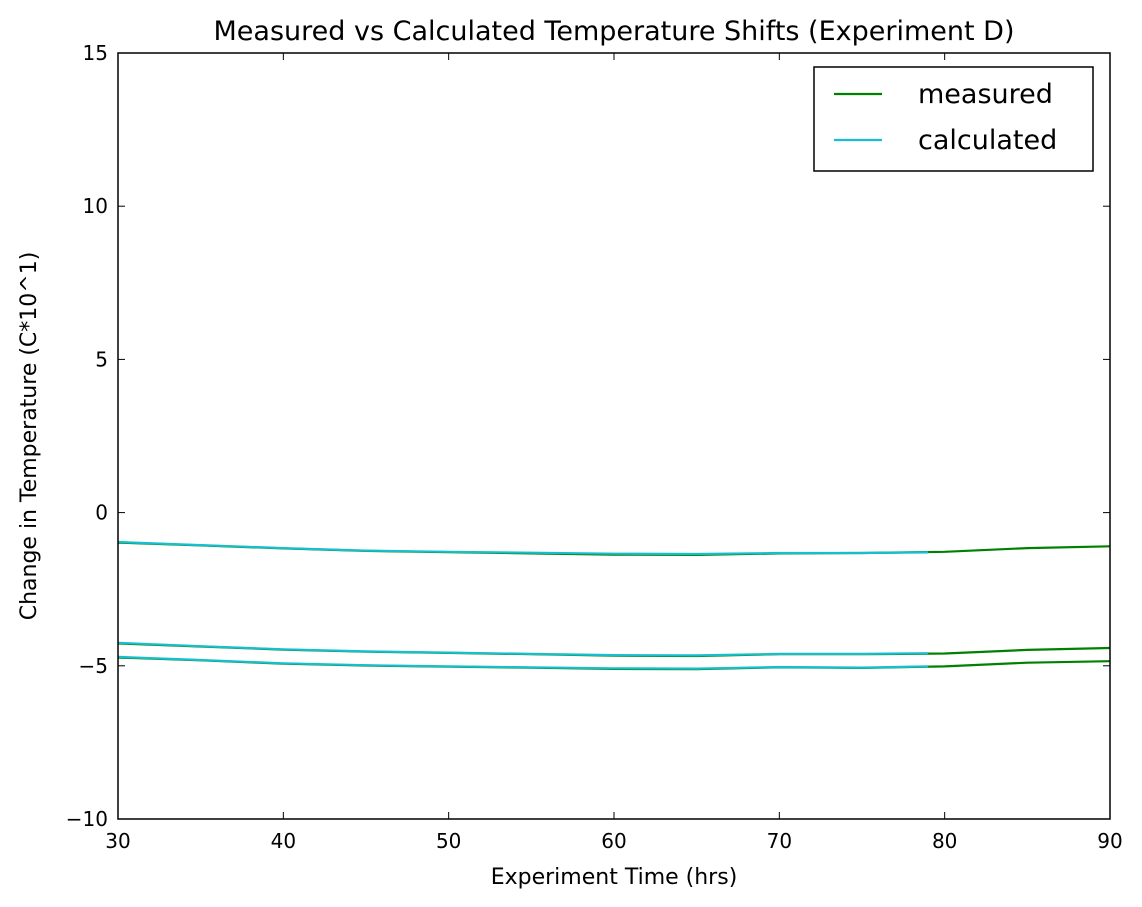 The height and width of the screenshot is (907, 1142). Describe the element at coordinates (87, 819) in the screenshot. I see `y-tick-label: −10` at that location.